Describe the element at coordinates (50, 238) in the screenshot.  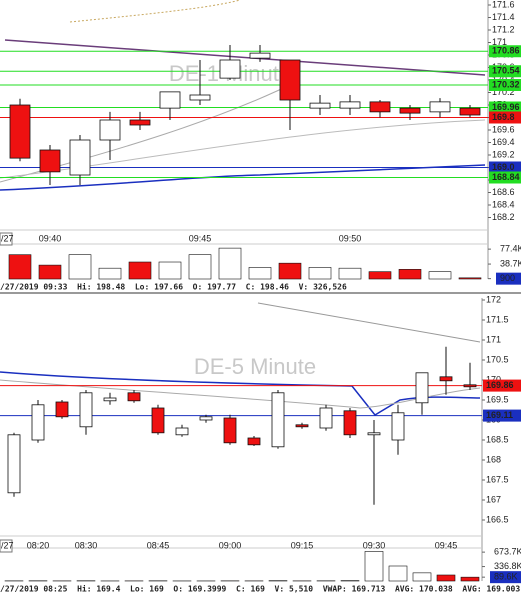
I see `x-tick-label: 09:40` at that location.